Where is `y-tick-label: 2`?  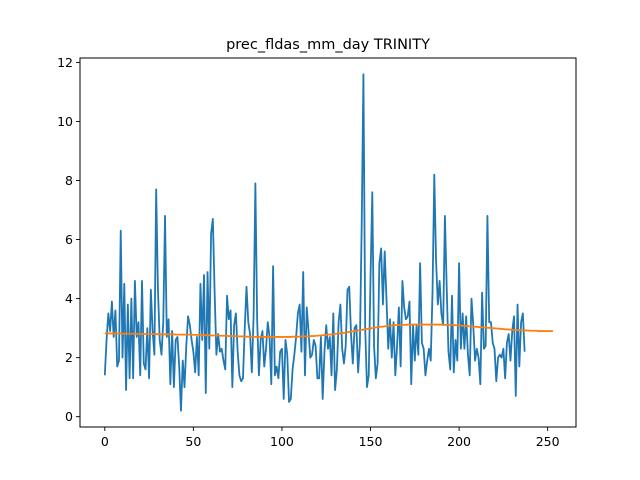
y-tick-label: 2 is located at coordinates (69, 357).